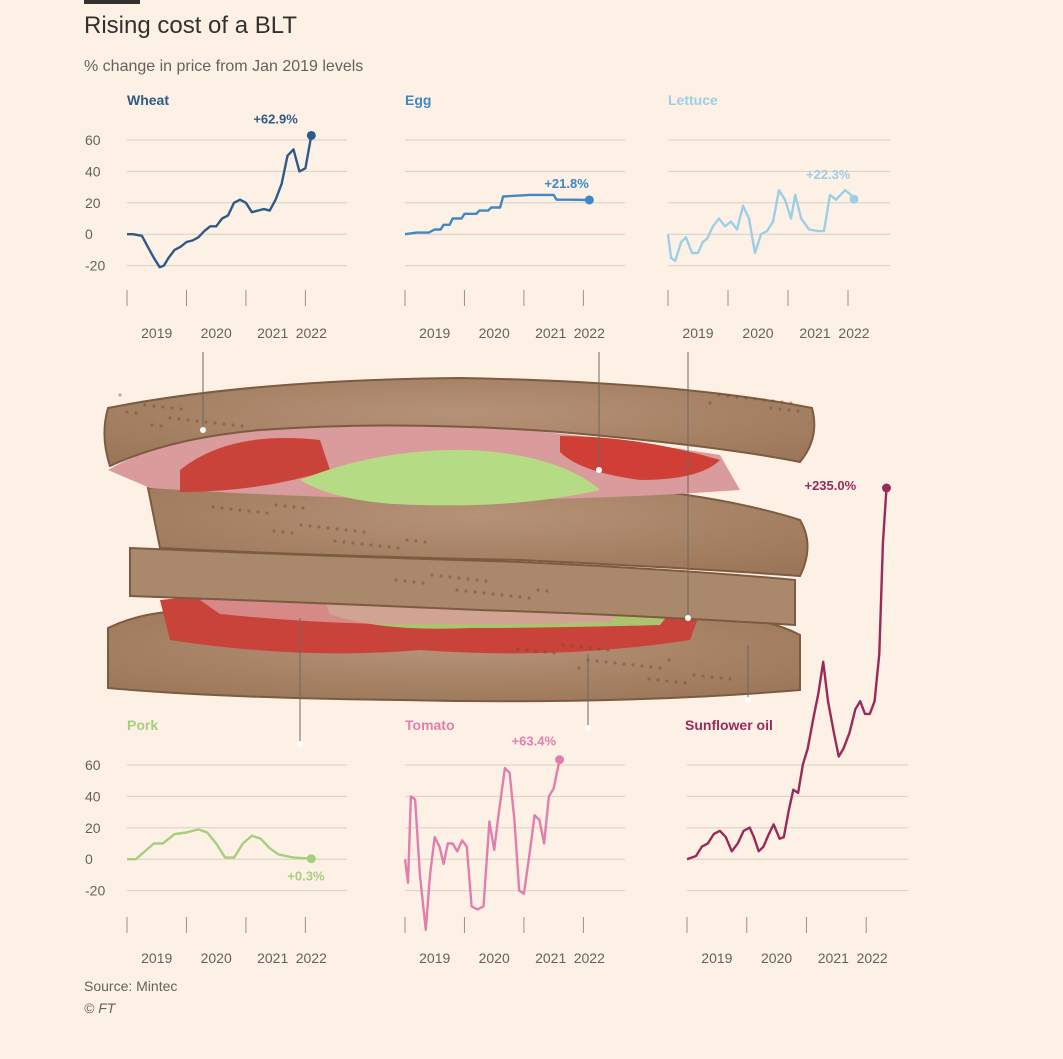 The height and width of the screenshot is (1059, 1063). I want to click on series-name: Wheat, so click(148, 100).